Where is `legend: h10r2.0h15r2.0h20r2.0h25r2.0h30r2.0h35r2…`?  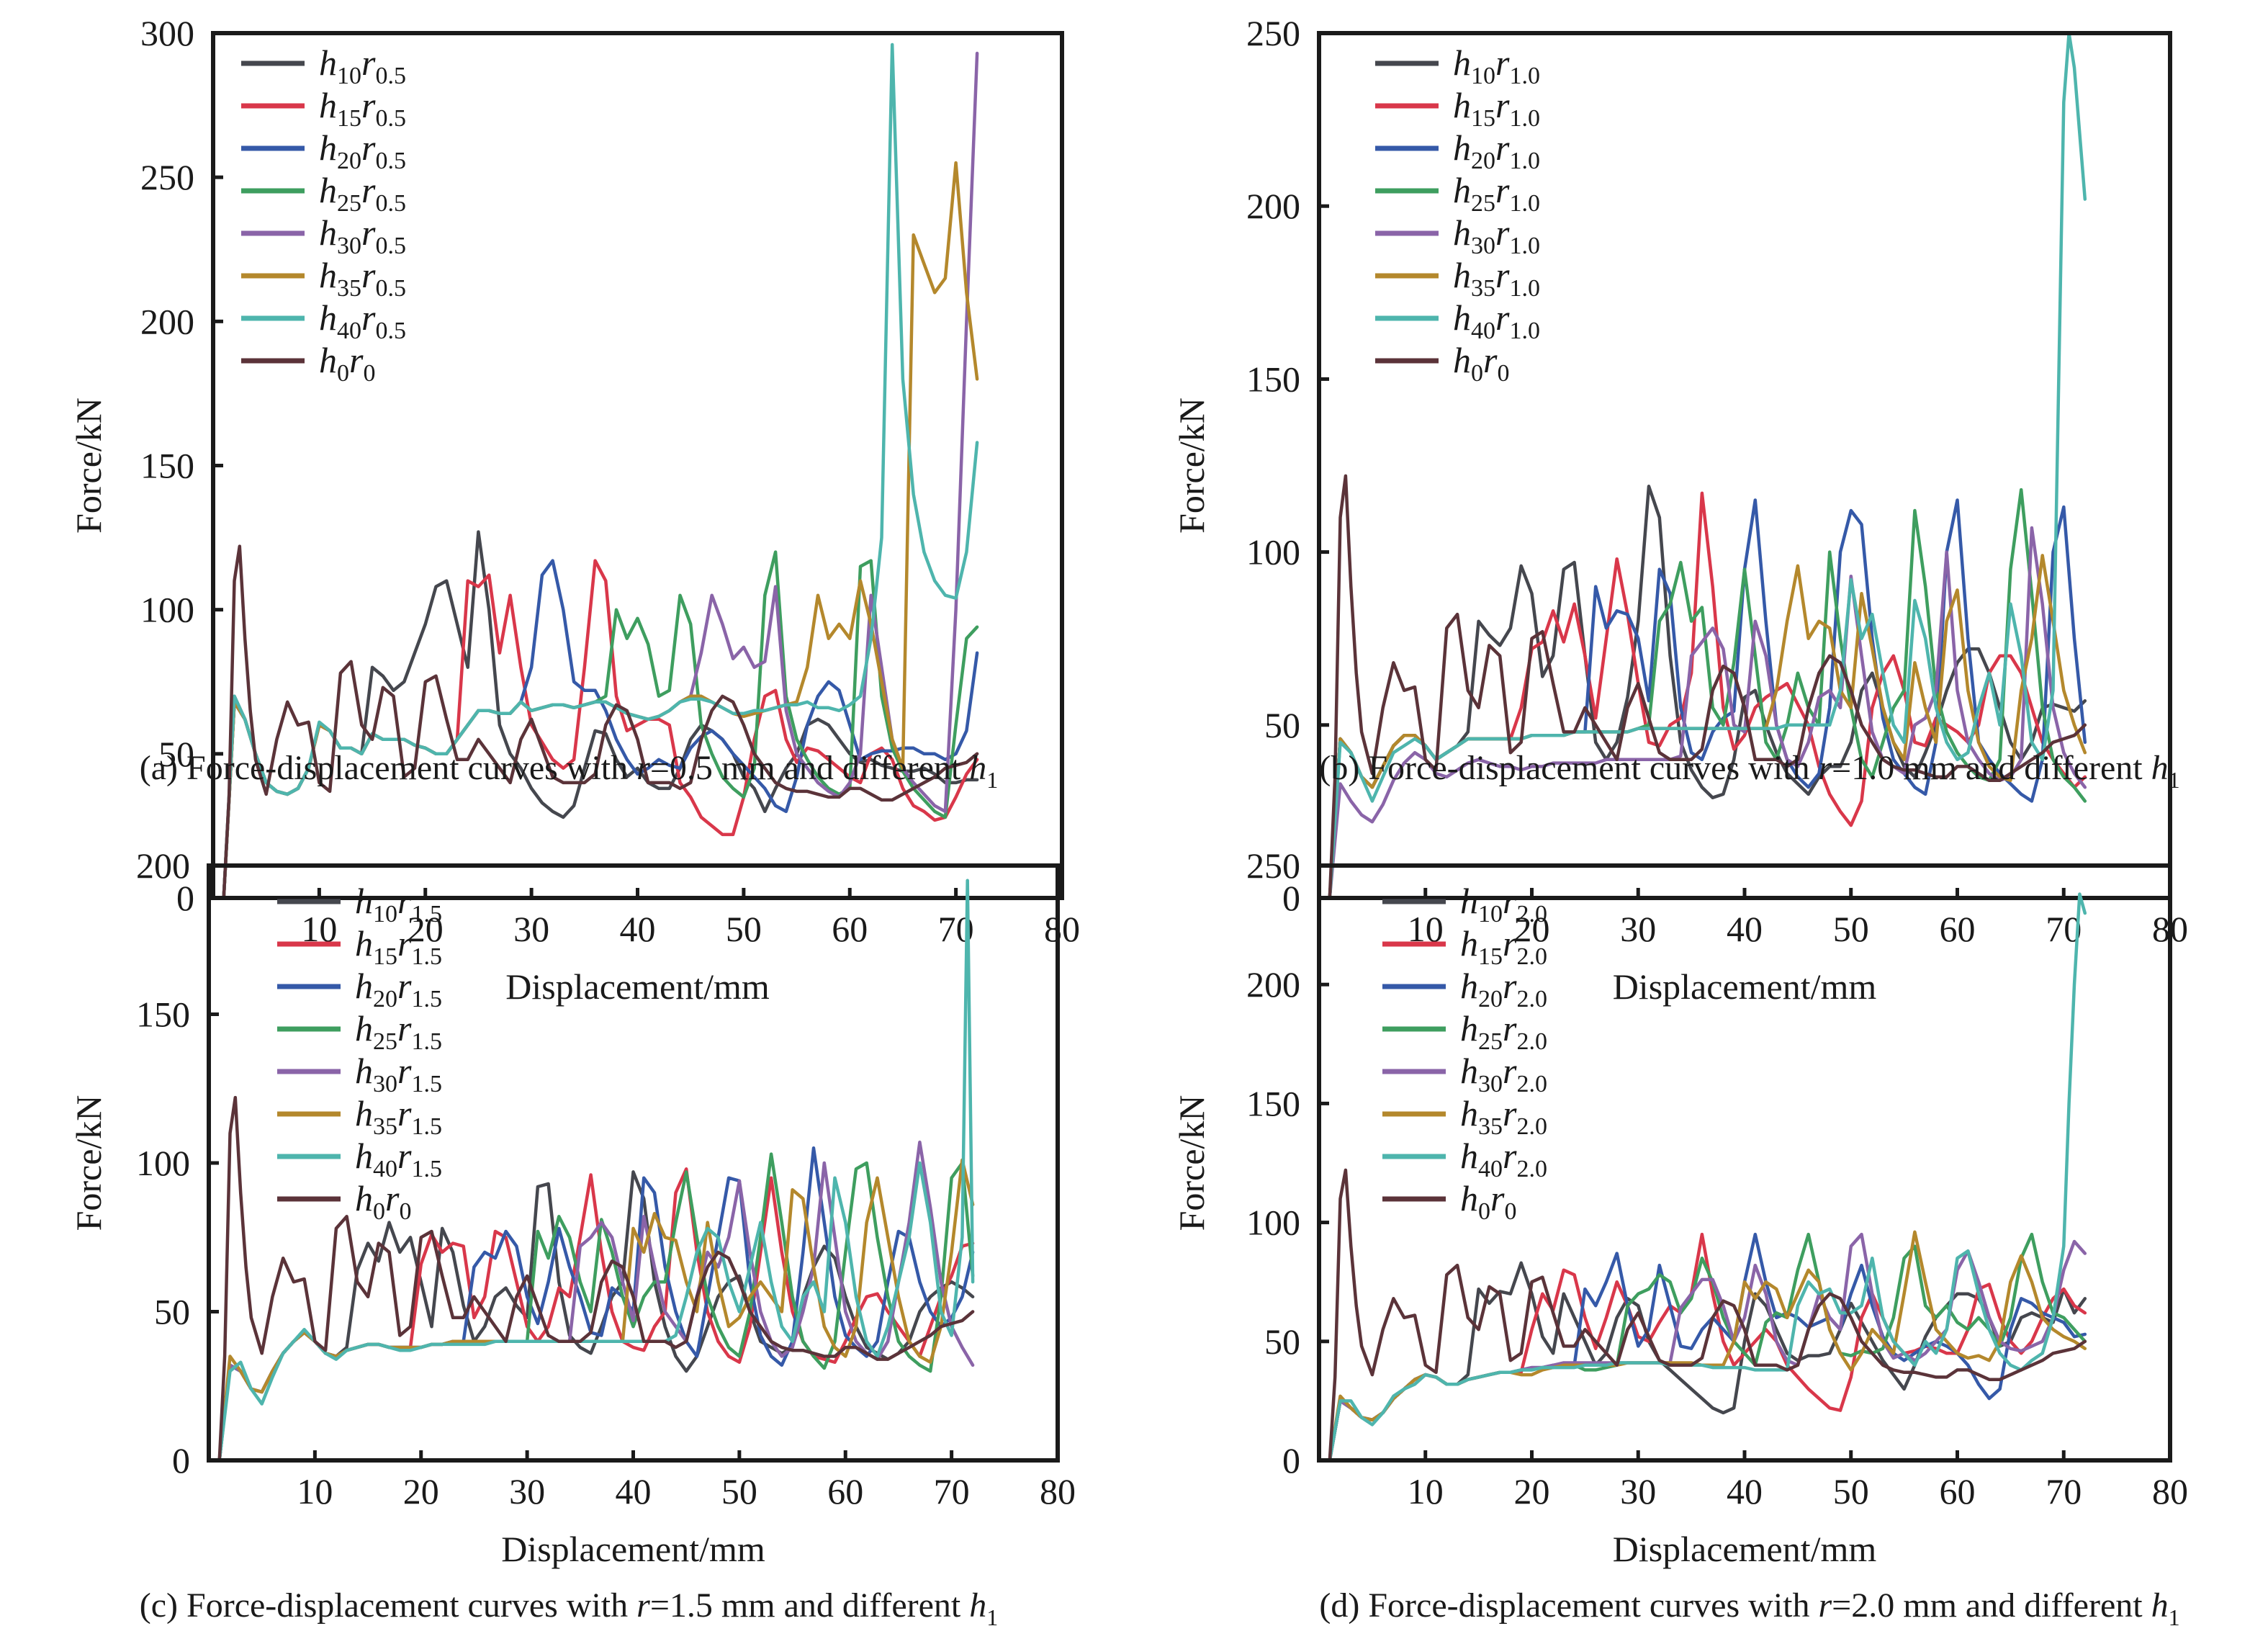
legend: h10r2.0h15r2.0h20r2.0h25r2.0h30r2.0h35r2… is located at coordinates (1464, 1053).